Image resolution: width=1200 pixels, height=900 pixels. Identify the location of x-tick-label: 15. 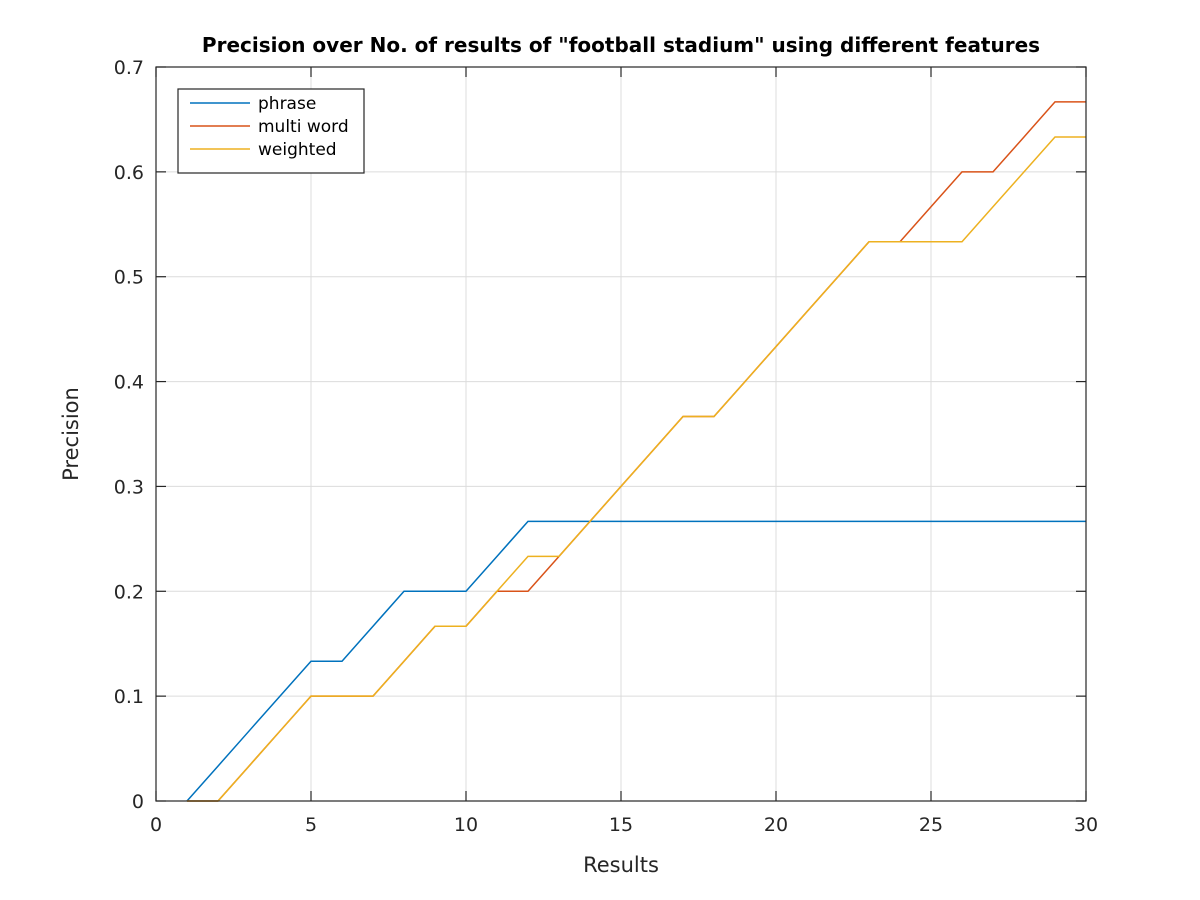
(621, 825).